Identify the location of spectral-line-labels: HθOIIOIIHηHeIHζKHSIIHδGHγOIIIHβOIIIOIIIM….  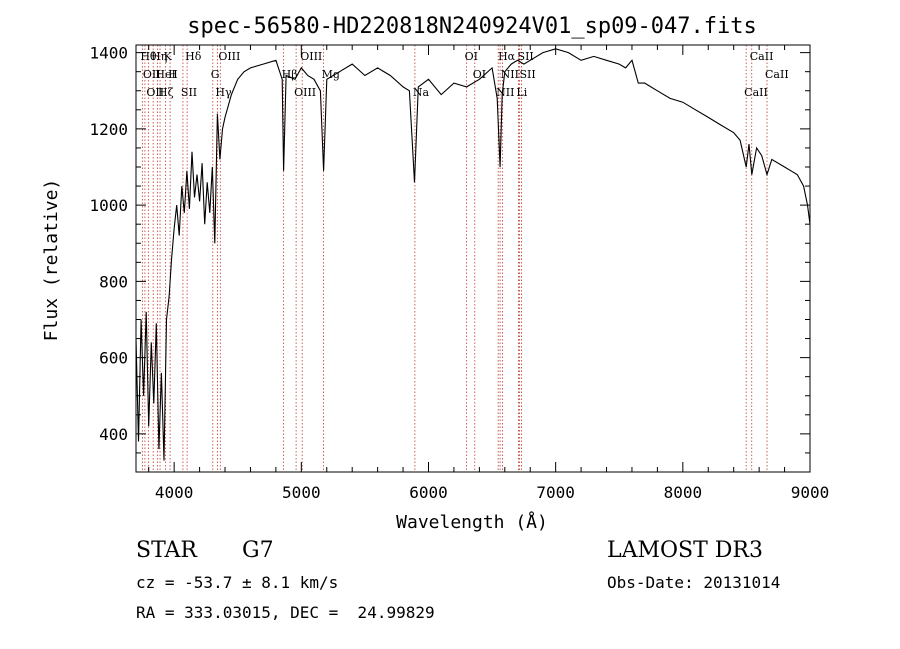
(464, 74).